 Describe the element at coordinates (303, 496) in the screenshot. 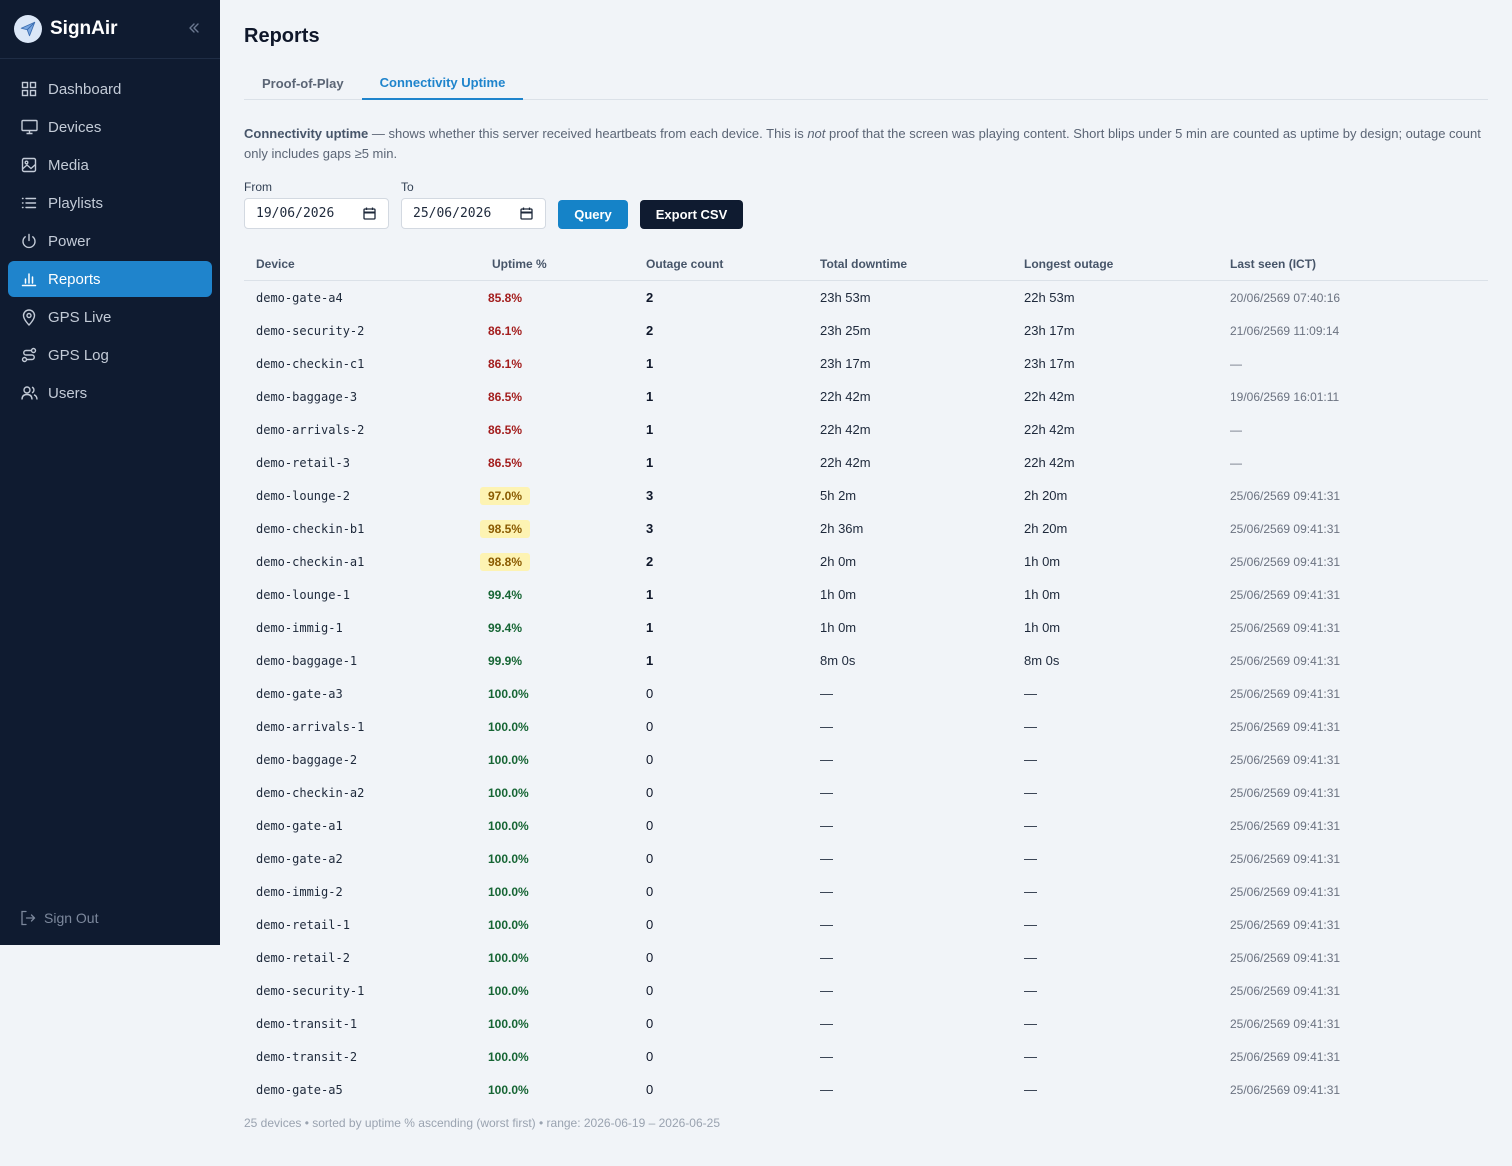

I see `device-name: demo-lounge-2` at that location.